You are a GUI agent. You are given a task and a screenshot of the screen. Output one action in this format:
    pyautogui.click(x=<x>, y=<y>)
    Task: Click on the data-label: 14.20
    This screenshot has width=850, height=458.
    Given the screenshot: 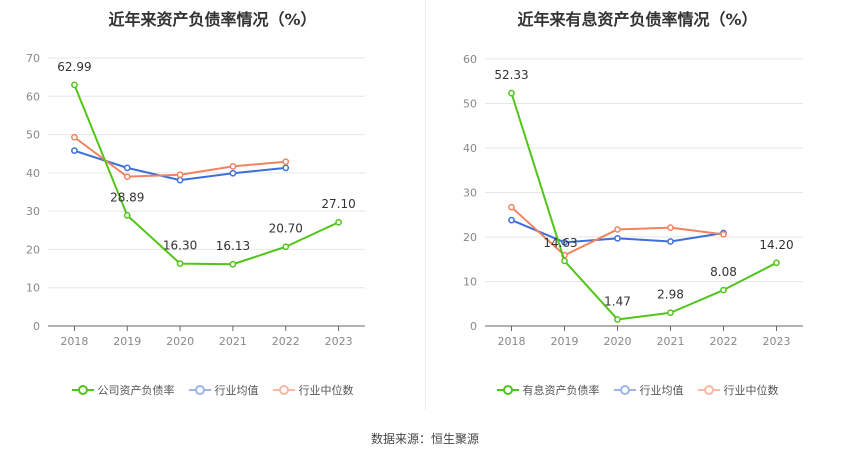 What is the action you would take?
    pyautogui.click(x=776, y=245)
    